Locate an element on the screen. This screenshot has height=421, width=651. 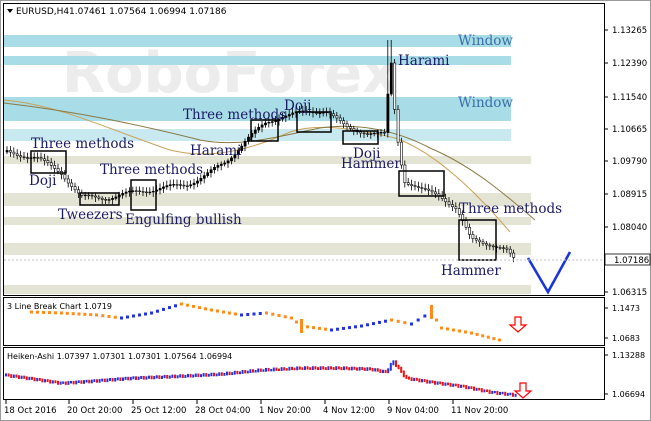
line-break-panel is located at coordinates (304, 321).